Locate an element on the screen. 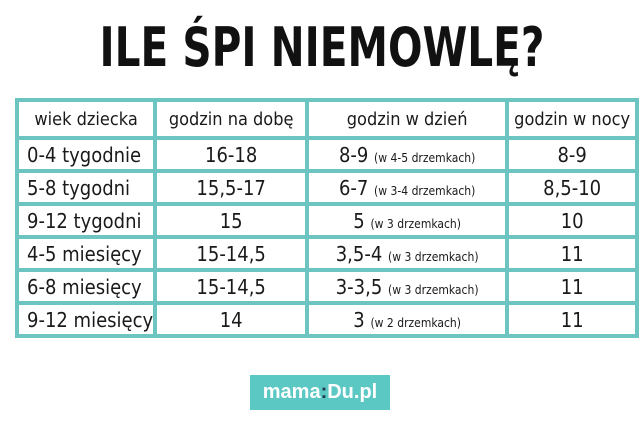  table-cell: 10 is located at coordinates (572, 220).